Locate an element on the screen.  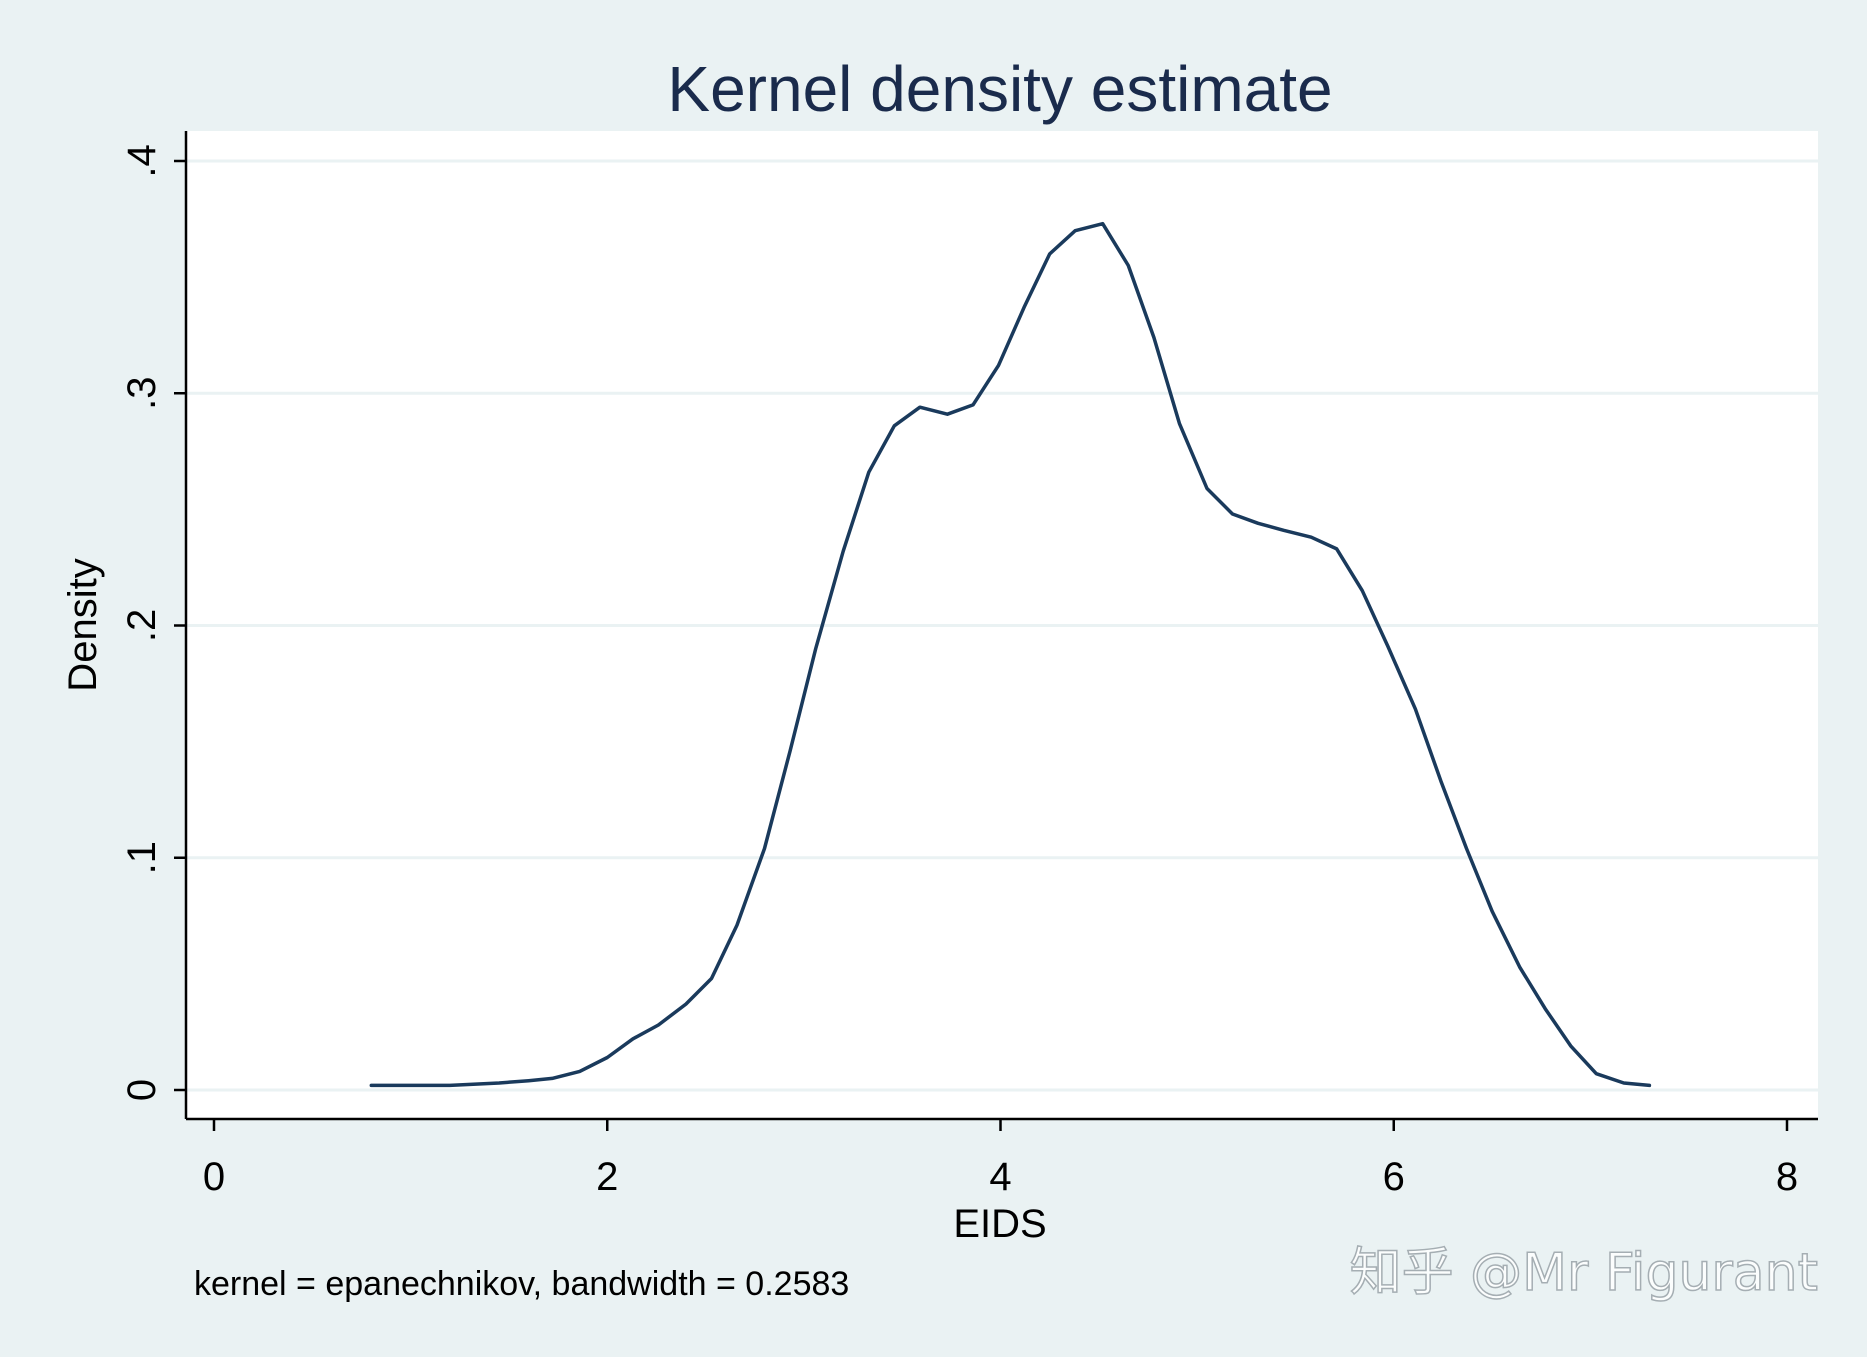
x-axis-ticks: 0 2 4 6 8 is located at coordinates (1000, 1159).